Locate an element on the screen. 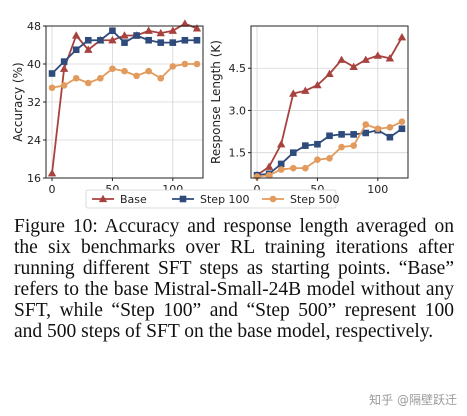  p0-ytick-label-1: 24 is located at coordinates (34, 140).